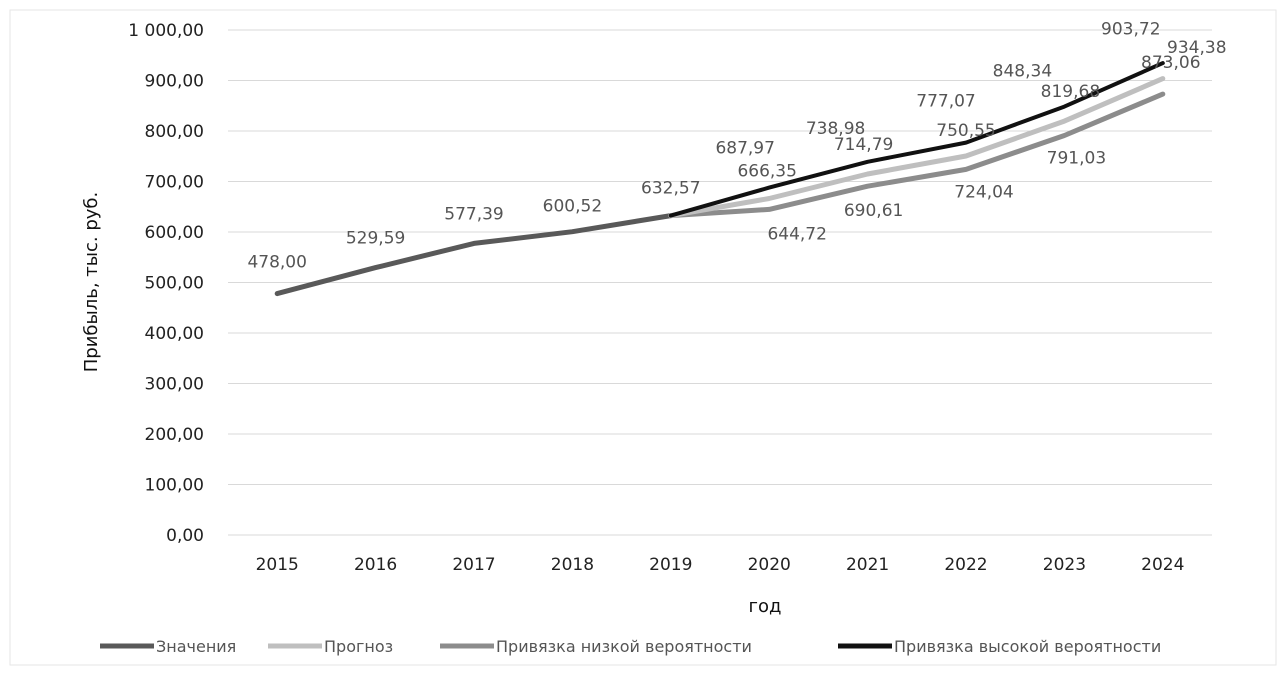 The width and height of the screenshot is (1286, 680). Describe the element at coordinates (473, 565) in the screenshot. I see `x-tick-label: 2017` at that location.